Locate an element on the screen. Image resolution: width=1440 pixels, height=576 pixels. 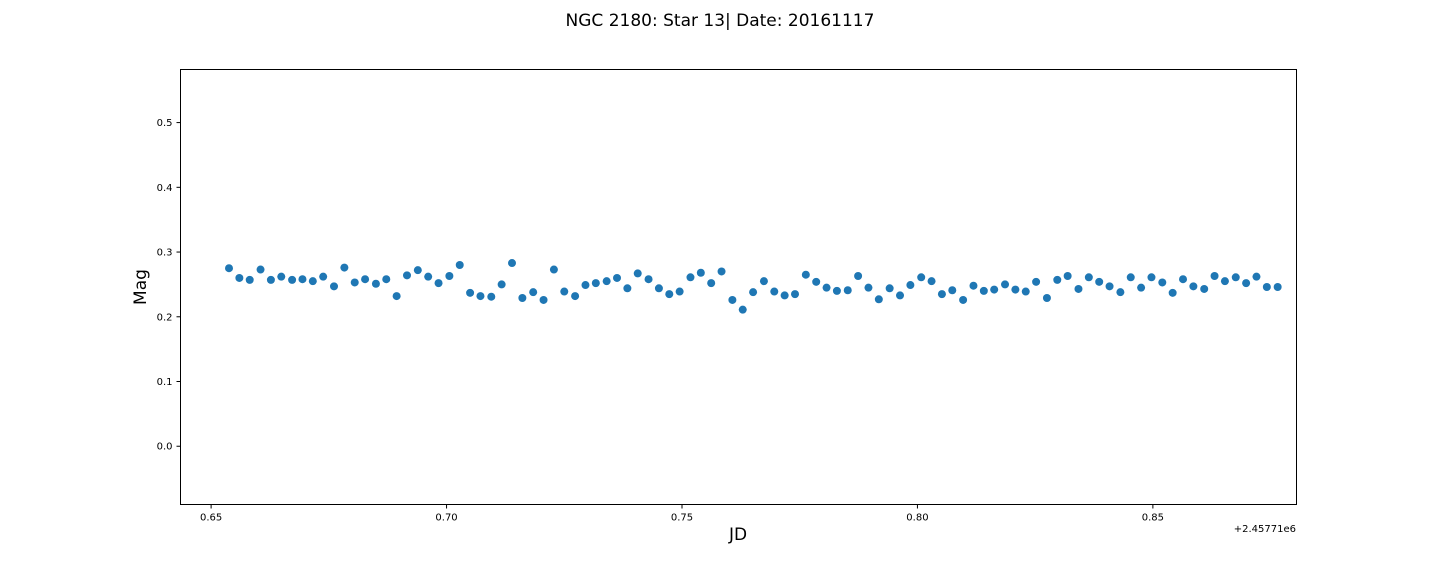
y-tick-label: 0.4 is located at coordinates (165, 188).